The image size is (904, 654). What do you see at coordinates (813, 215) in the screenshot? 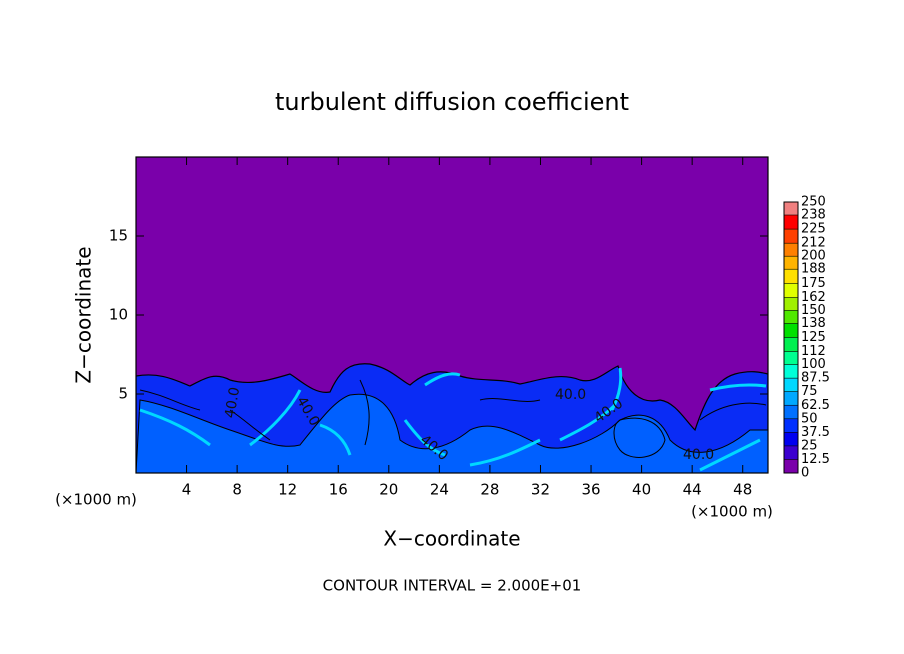
I see `colorbar-label: 238` at bounding box center [813, 215].